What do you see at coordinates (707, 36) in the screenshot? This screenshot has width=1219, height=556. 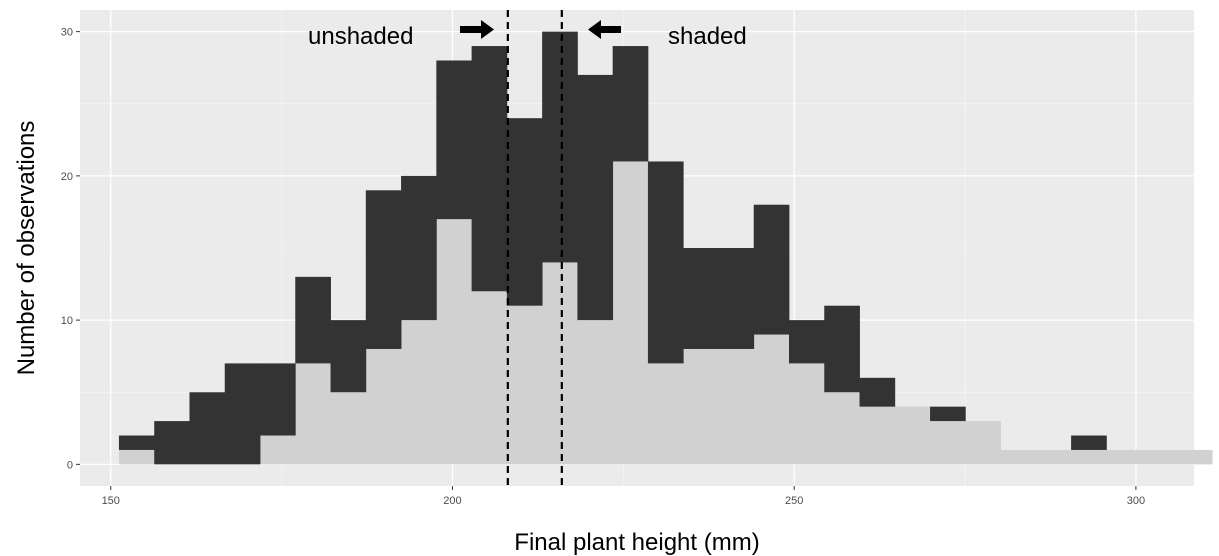 I see `shaded-label: shaded` at bounding box center [707, 36].